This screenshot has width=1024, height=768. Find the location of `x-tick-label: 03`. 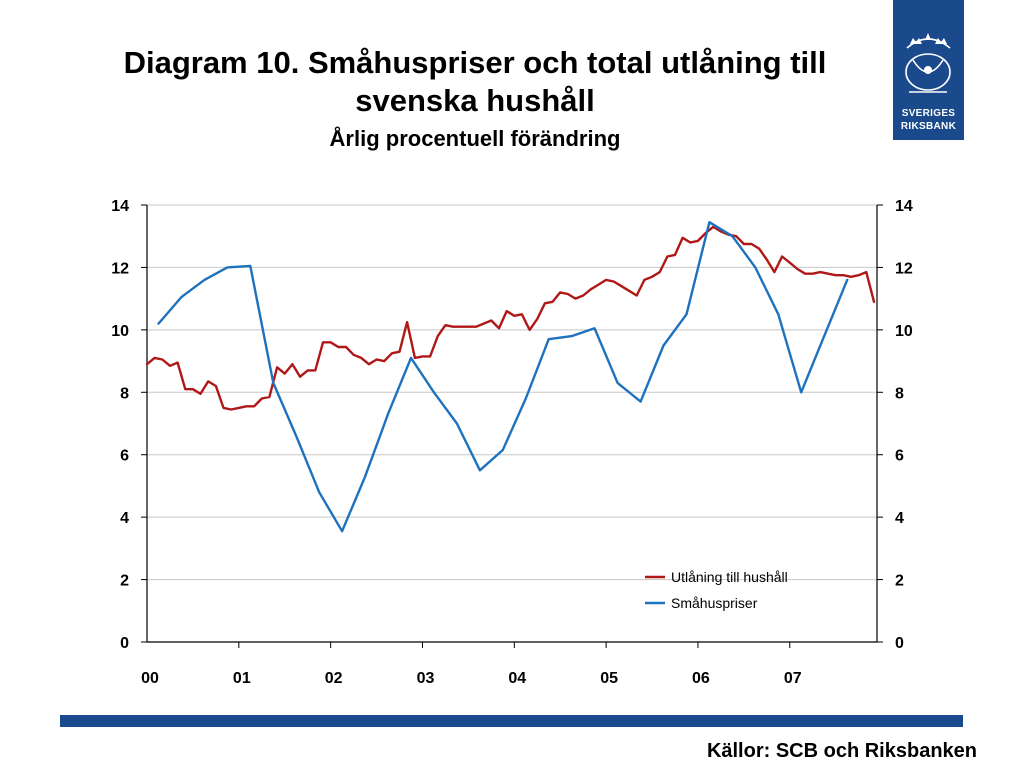

x-tick-label: 03 is located at coordinates (426, 678).